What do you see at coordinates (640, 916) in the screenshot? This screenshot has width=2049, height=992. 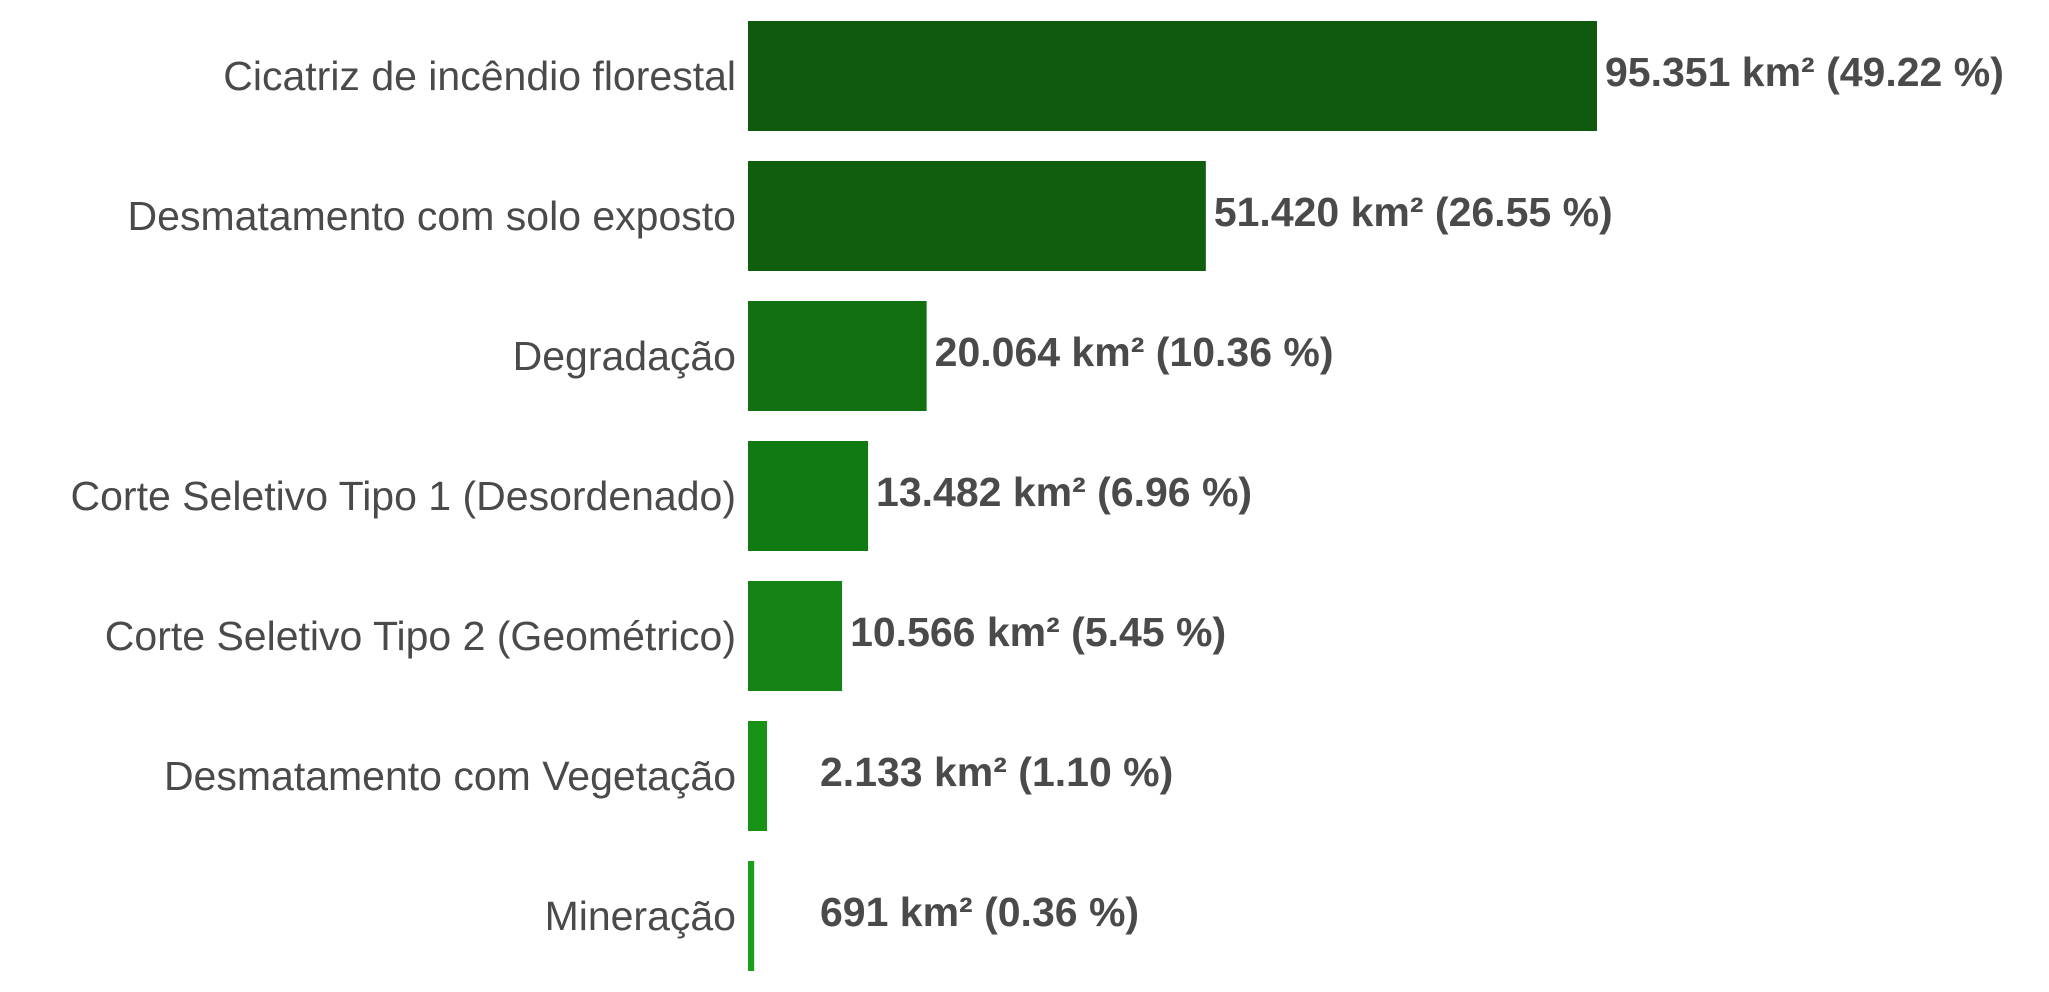 I see `category-label-7: Mineração` at bounding box center [640, 916].